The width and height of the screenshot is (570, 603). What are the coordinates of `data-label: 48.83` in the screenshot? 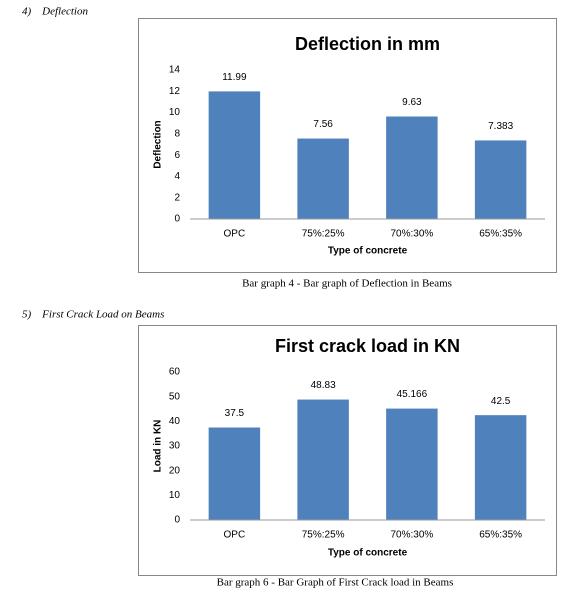 It's located at (323, 385).